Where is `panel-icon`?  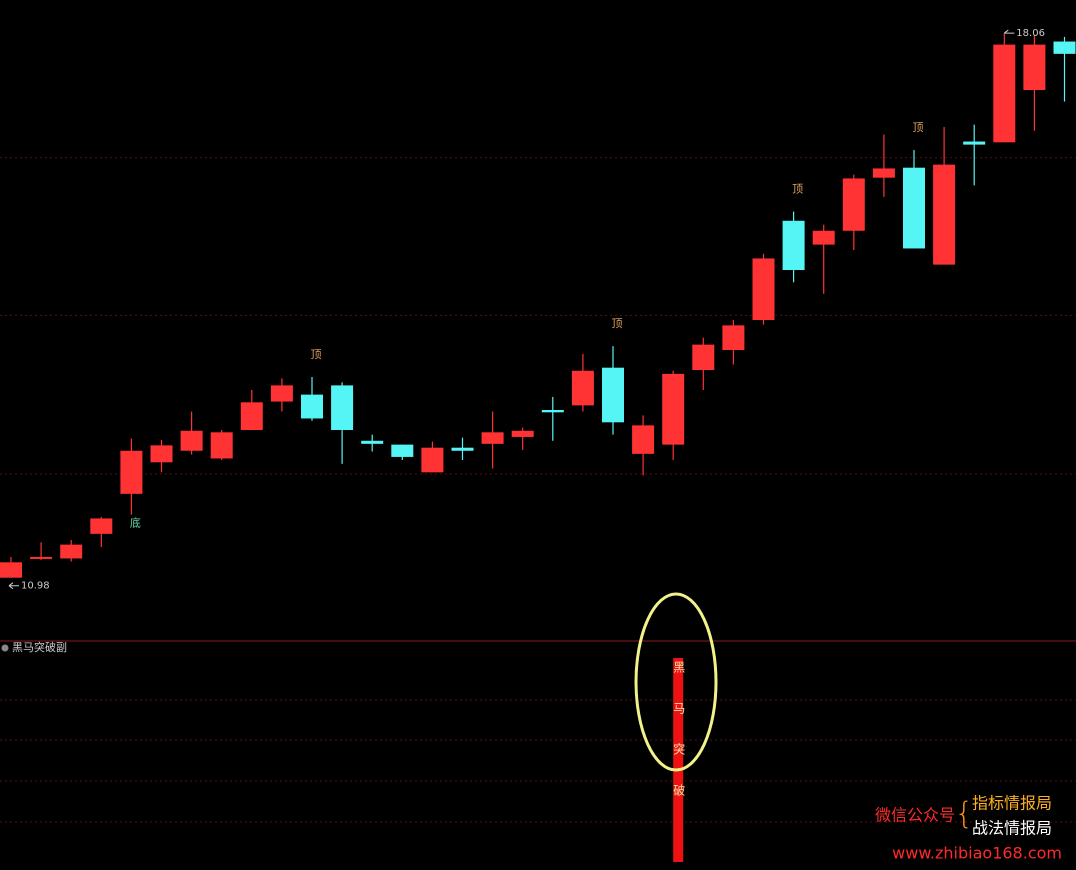 panel-icon is located at coordinates (5, 648).